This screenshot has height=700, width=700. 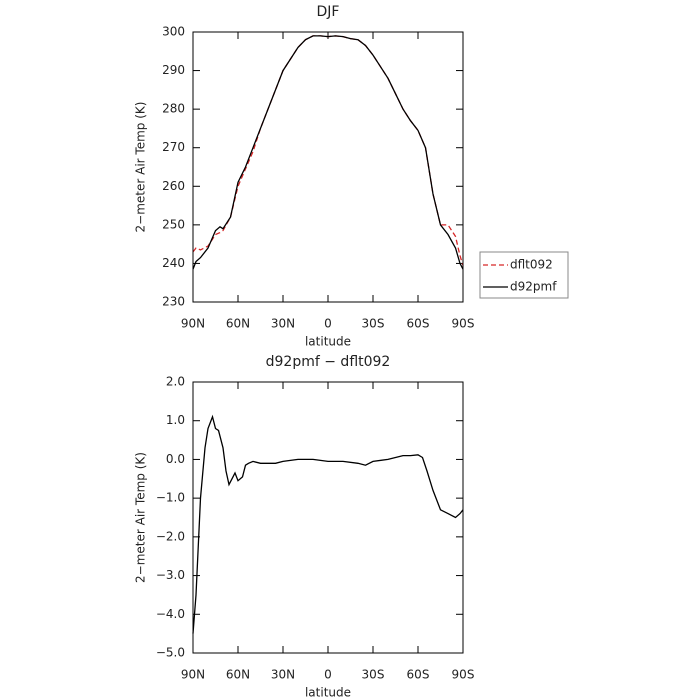 What do you see at coordinates (524, 275) in the screenshot?
I see `legend-box` at bounding box center [524, 275].